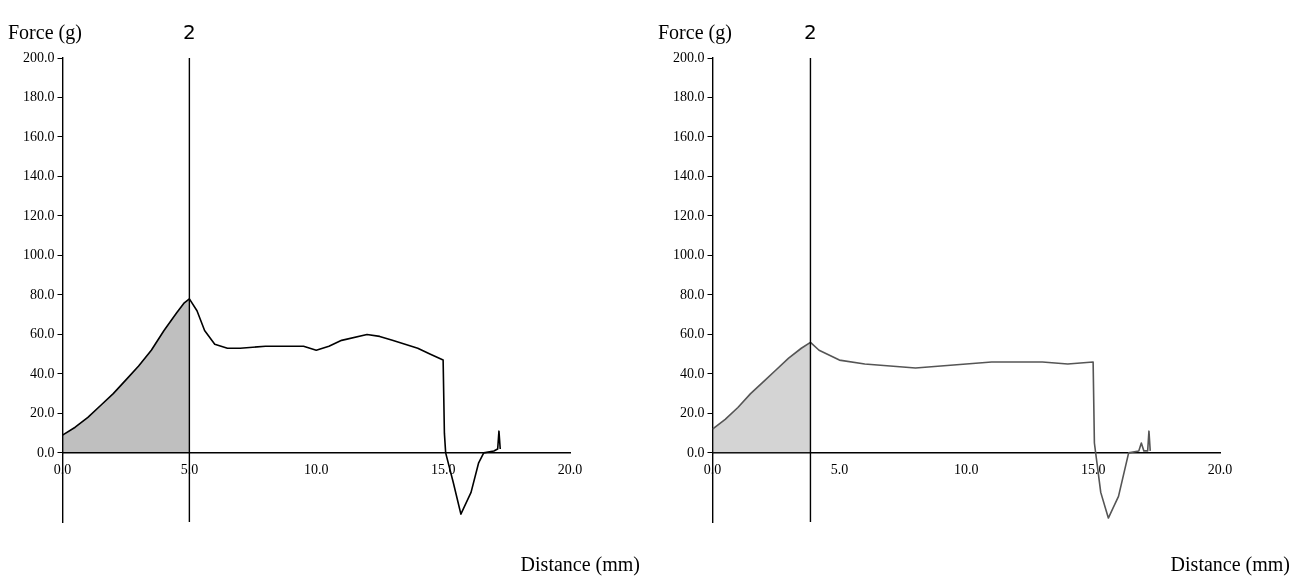  Describe the element at coordinates (839, 469) in the screenshot. I see `x-tick-label: 5.0` at that location.